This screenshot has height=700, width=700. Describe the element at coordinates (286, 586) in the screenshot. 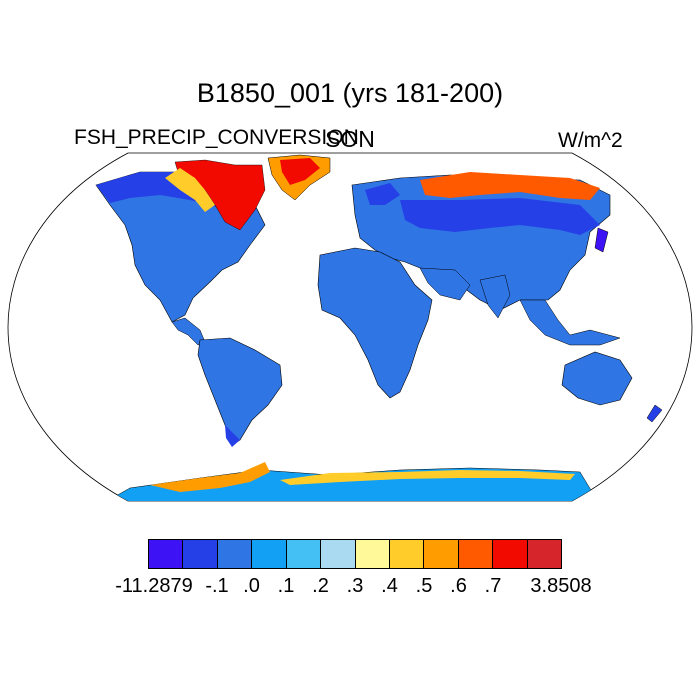

I see `colorbar-tick-label: .1` at that location.